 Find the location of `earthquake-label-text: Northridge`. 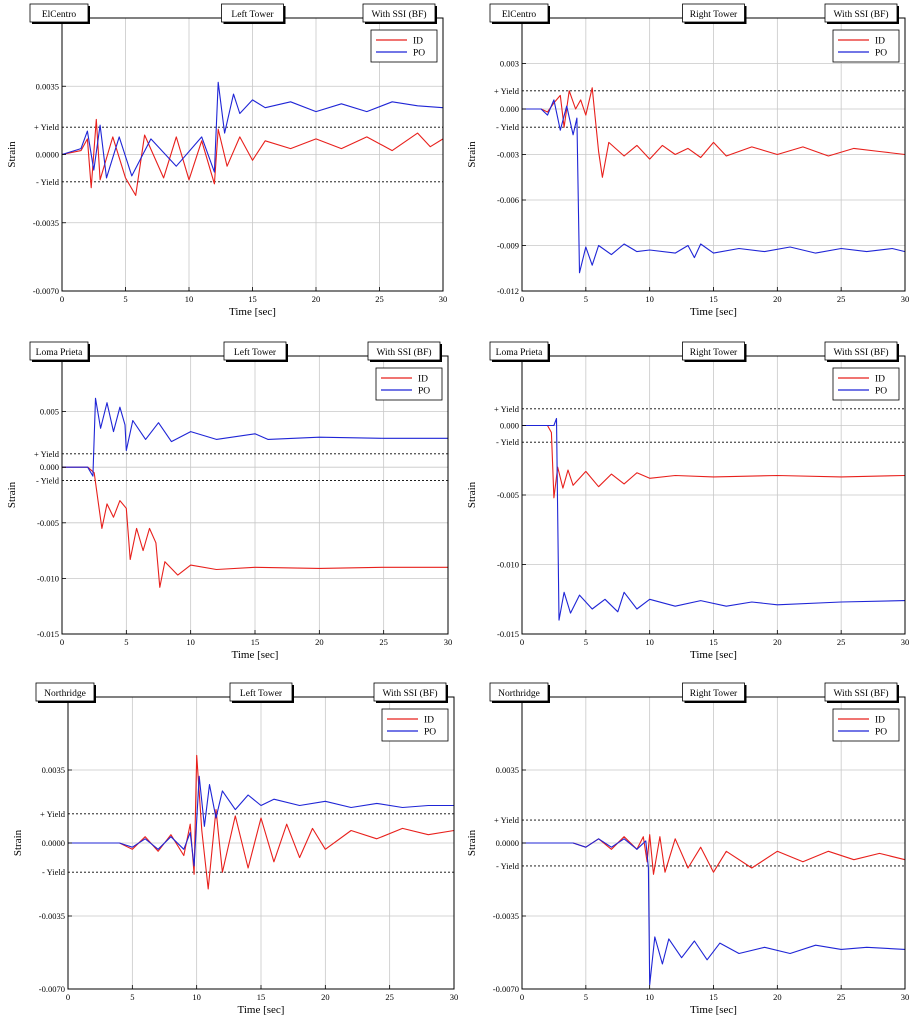

earthquake-label-text: Northridge is located at coordinates (65, 694).